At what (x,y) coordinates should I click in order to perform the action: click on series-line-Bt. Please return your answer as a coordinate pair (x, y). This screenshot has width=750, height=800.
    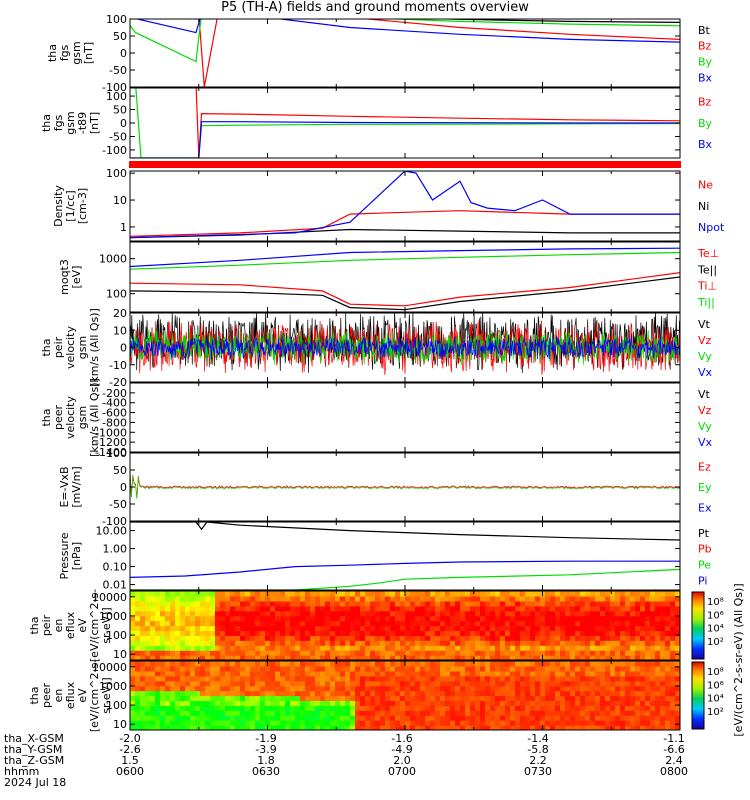
    Looking at the image, I should click on (553, 21).